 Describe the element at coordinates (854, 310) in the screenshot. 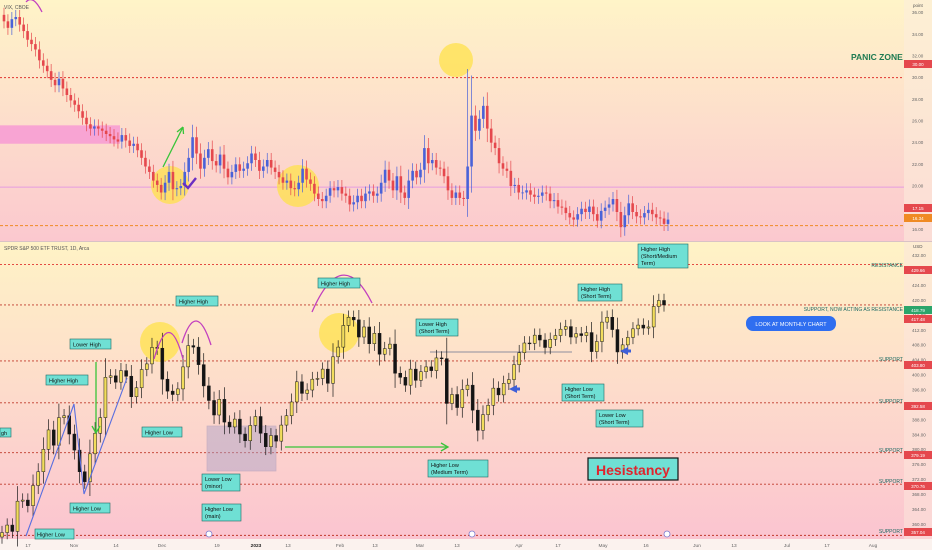

I see `support-resistance-label: SUPPORT, NOW ACTING AS RESISTANCE` at that location.